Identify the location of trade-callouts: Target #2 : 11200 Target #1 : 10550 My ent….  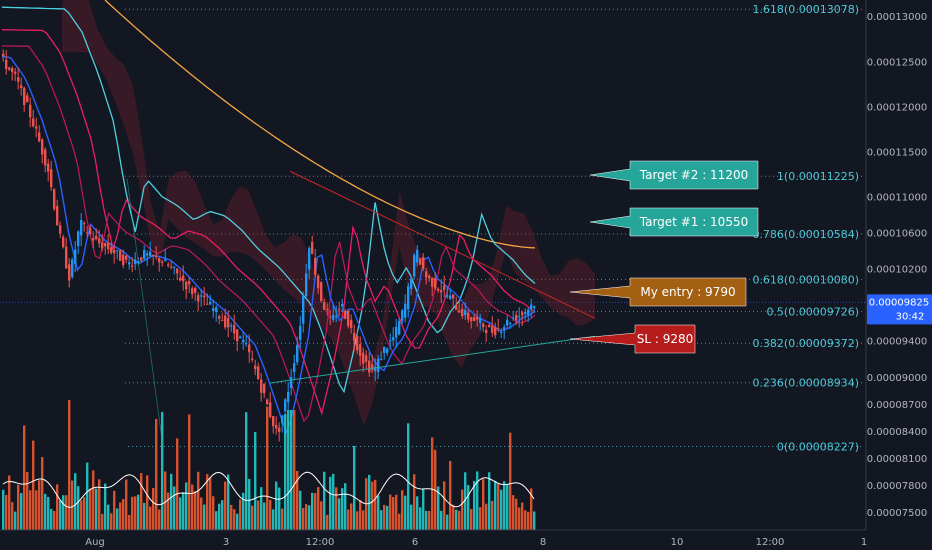
(664, 257).